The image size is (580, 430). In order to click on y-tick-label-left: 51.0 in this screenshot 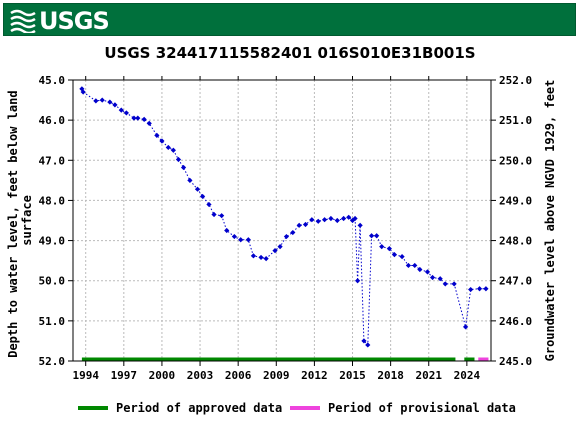, I will do `click(52, 321)`.